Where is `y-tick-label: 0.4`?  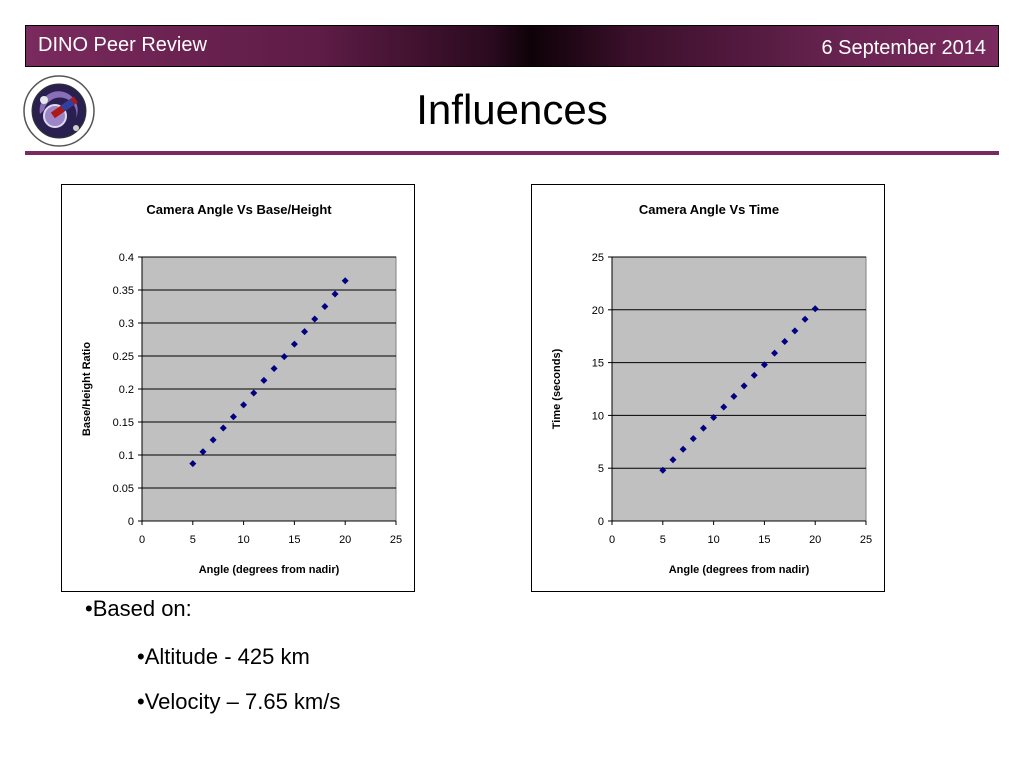
y-tick-label: 0.4 is located at coordinates (126, 258).